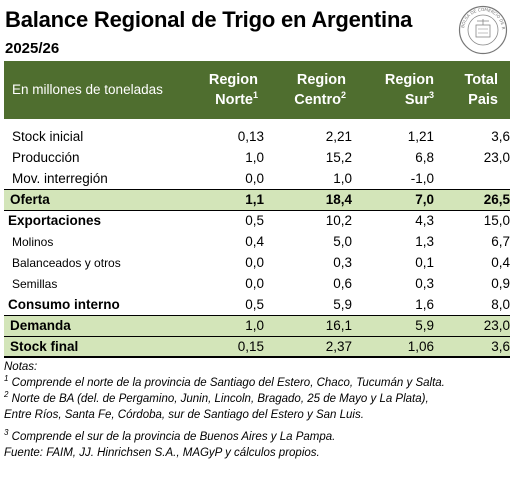 The width and height of the screenshot is (512, 478). What do you see at coordinates (482, 17) in the screenshot?
I see `svg-text: BOLSA DE COMERCIO DE ROSARIO` at bounding box center [482, 17].